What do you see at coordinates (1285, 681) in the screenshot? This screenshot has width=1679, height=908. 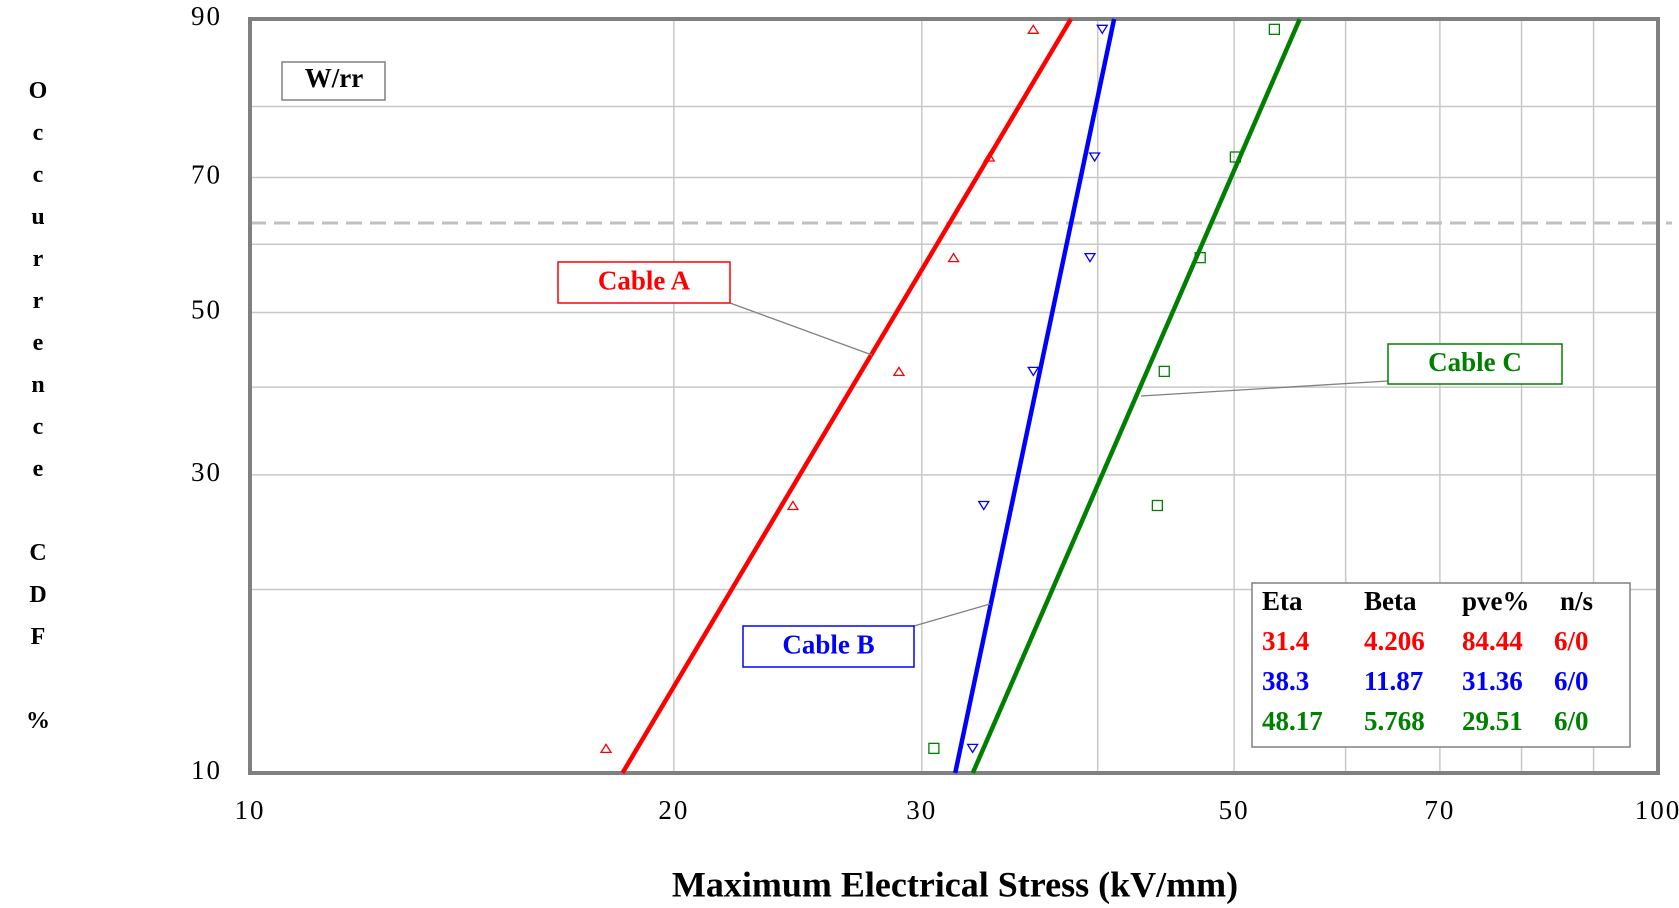 I see `legend-cell: 38.3` at bounding box center [1285, 681].